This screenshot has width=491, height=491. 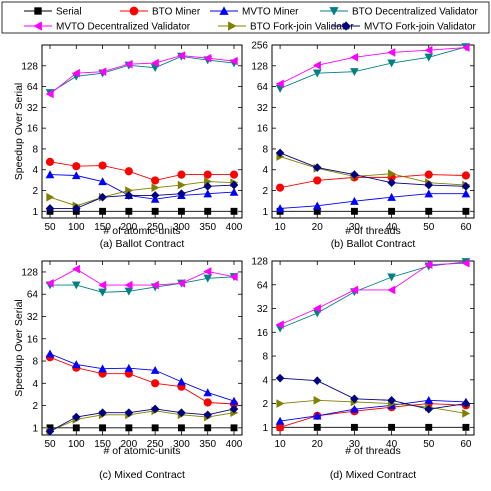 I want to click on y-tick-label: 64, so click(x=33, y=87).